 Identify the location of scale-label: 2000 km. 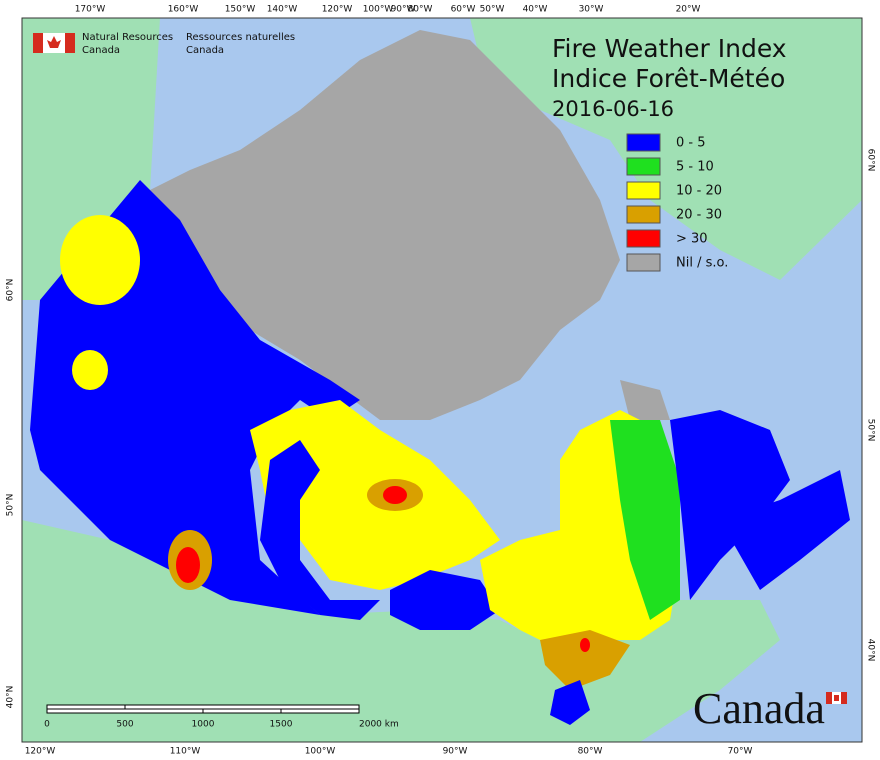
(379, 725).